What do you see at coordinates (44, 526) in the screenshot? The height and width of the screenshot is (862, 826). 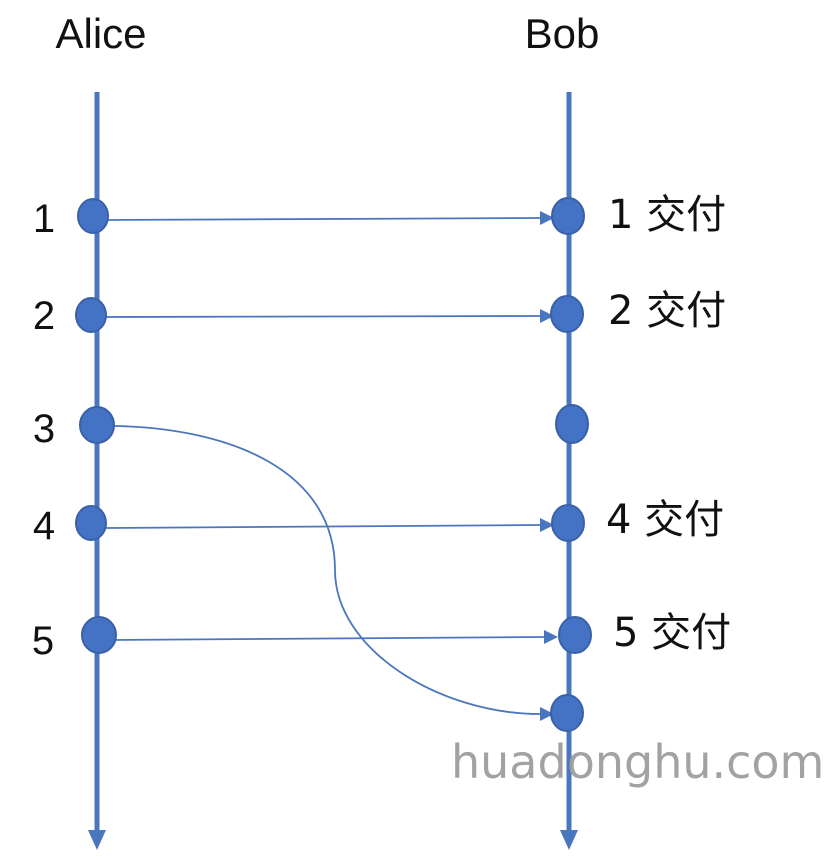 I see `step-label-4: 4` at bounding box center [44, 526].